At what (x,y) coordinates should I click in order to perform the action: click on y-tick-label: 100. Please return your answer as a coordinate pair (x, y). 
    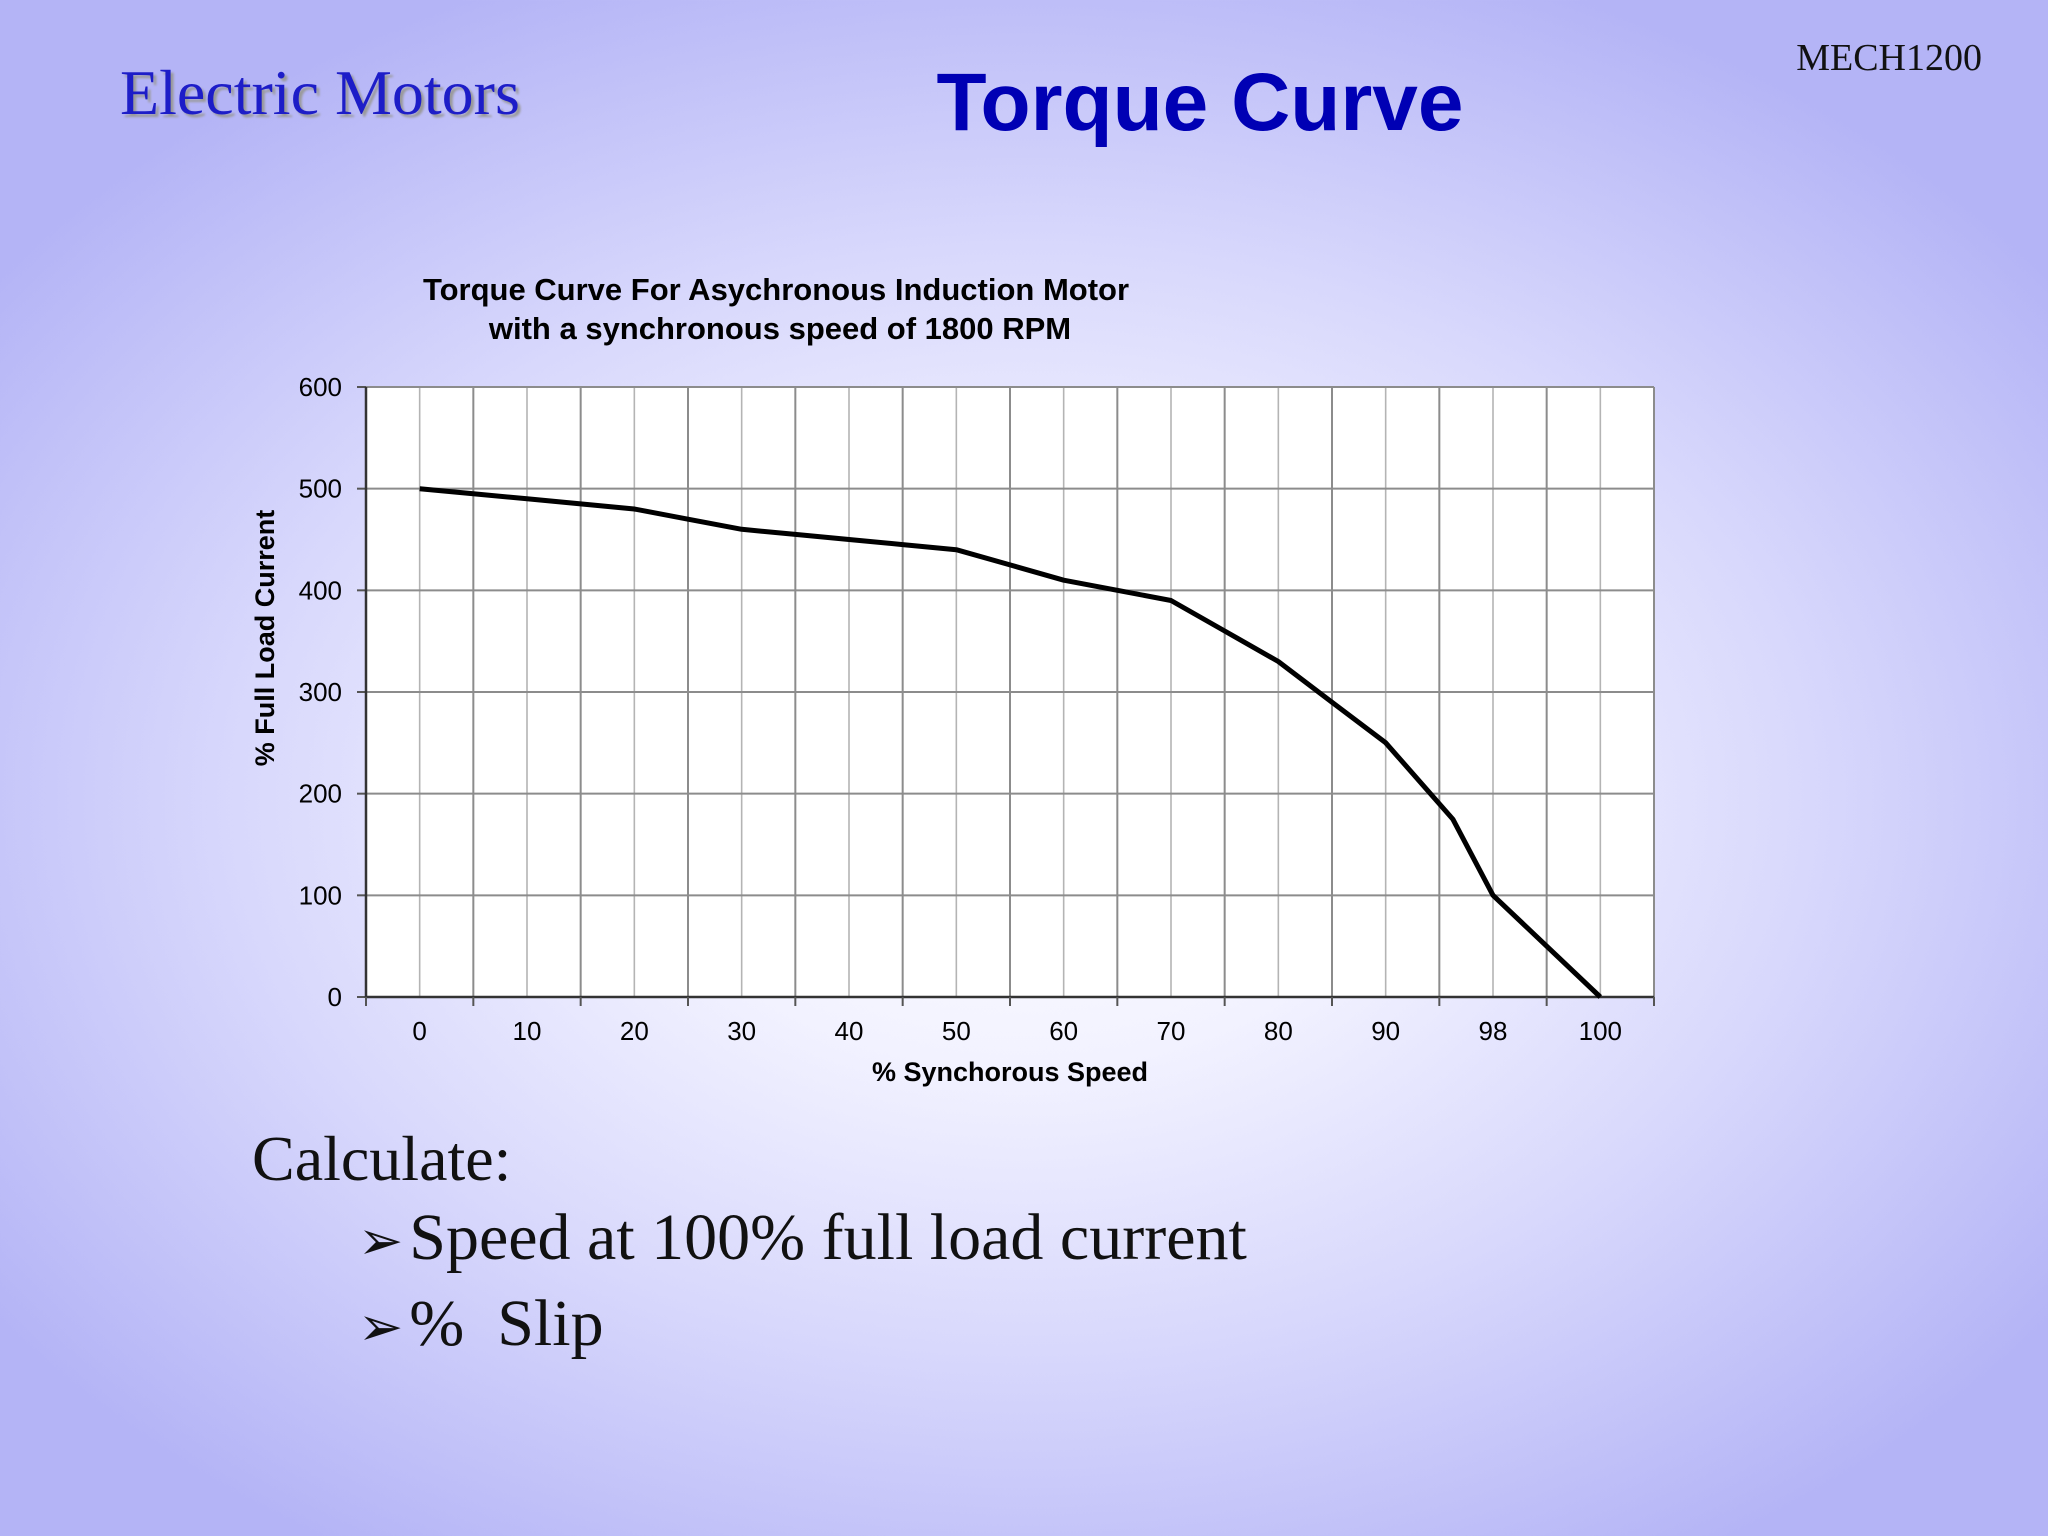
    Looking at the image, I should click on (320, 895).